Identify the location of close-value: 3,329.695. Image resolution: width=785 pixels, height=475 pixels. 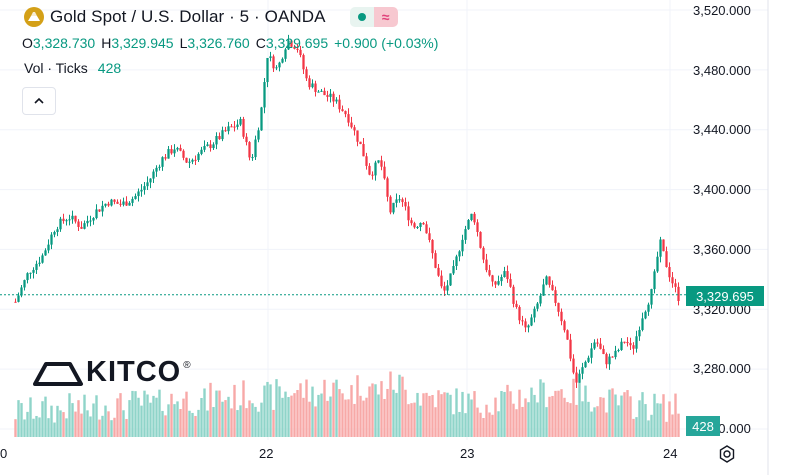
(297, 43).